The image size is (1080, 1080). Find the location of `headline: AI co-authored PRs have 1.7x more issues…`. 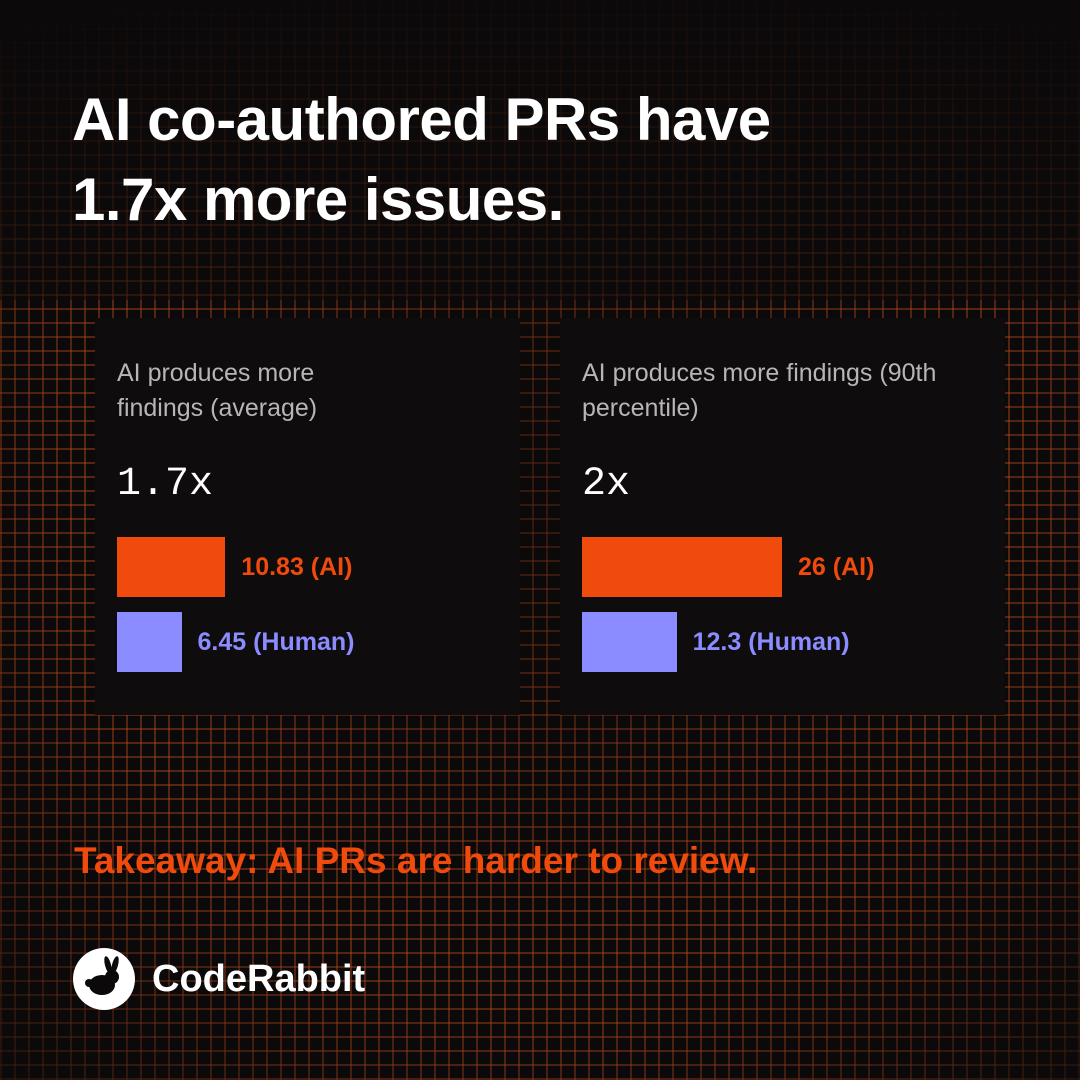

headline: AI co-authored PRs have 1.7x more issues… is located at coordinates (421, 159).